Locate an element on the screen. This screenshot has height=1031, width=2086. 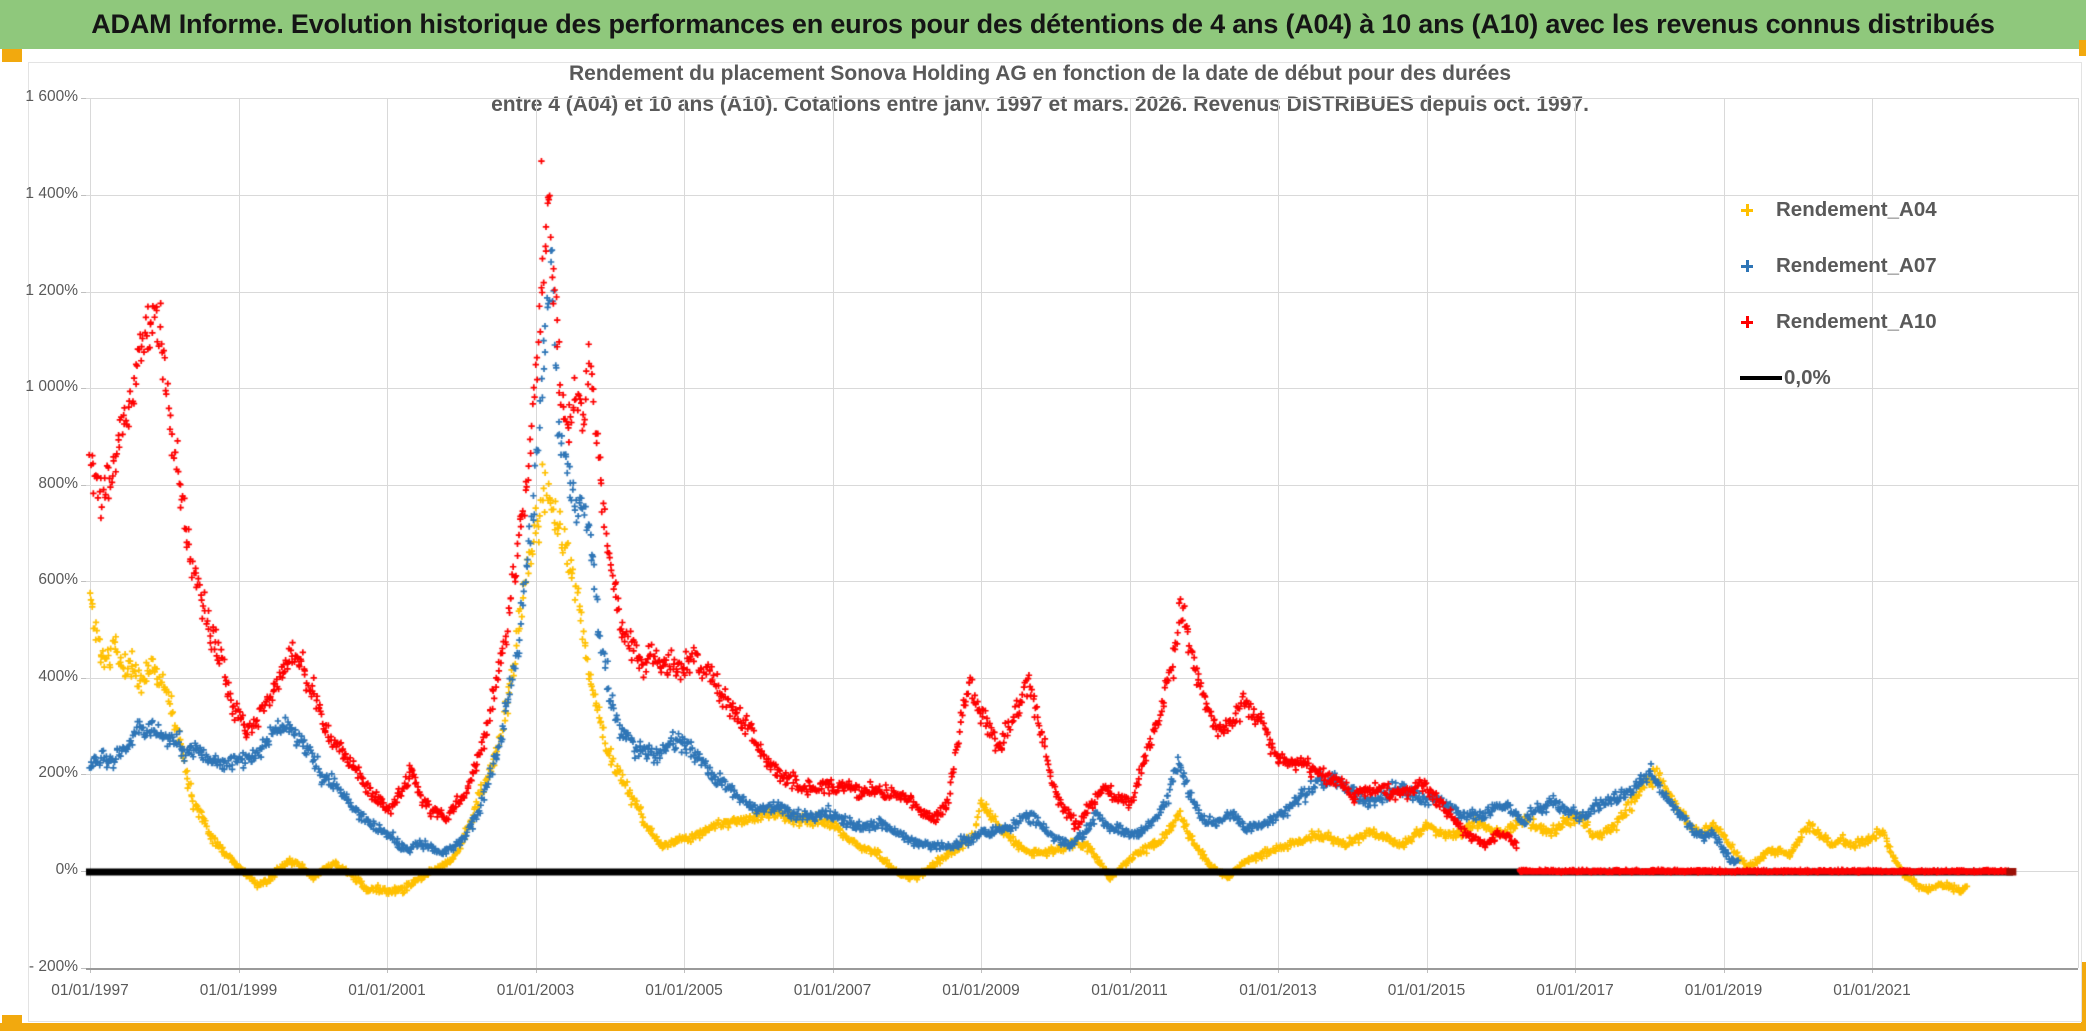
legend-label: 0,0% is located at coordinates (1807, 377).